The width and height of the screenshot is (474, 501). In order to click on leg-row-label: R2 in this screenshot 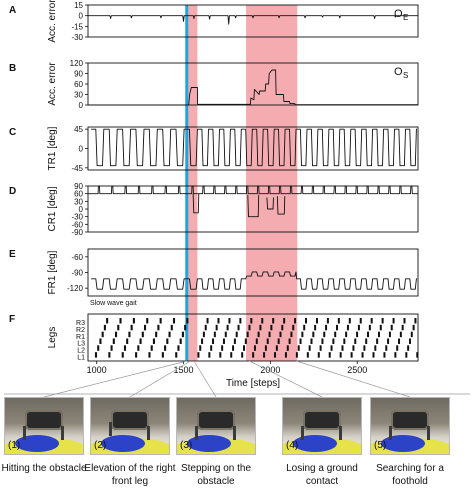, I will do `click(80, 330)`.